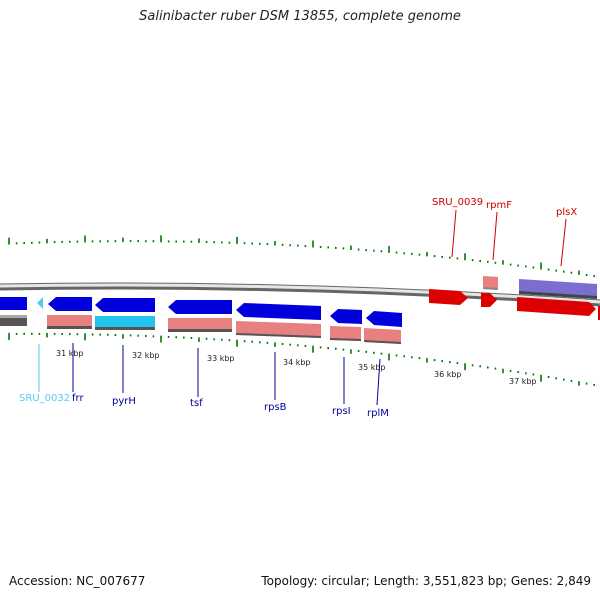  What do you see at coordinates (514, 298) in the screenshot?
I see `forward-features` at bounding box center [514, 298].